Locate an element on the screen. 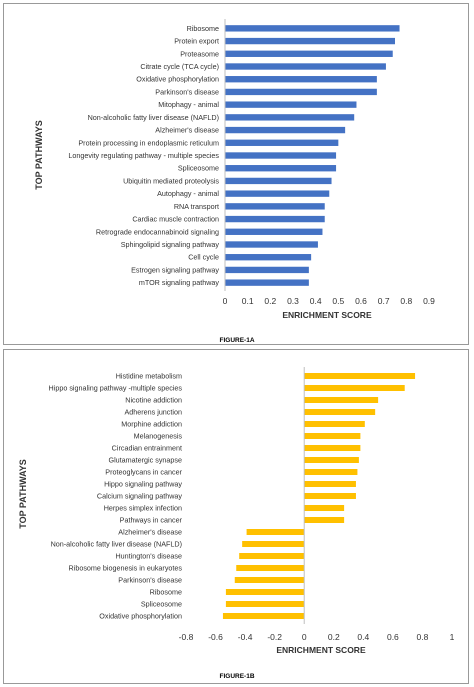 This screenshot has height=687, width=474. category-label: Ribosome biogenesis in eukaryotes is located at coordinates (126, 568).